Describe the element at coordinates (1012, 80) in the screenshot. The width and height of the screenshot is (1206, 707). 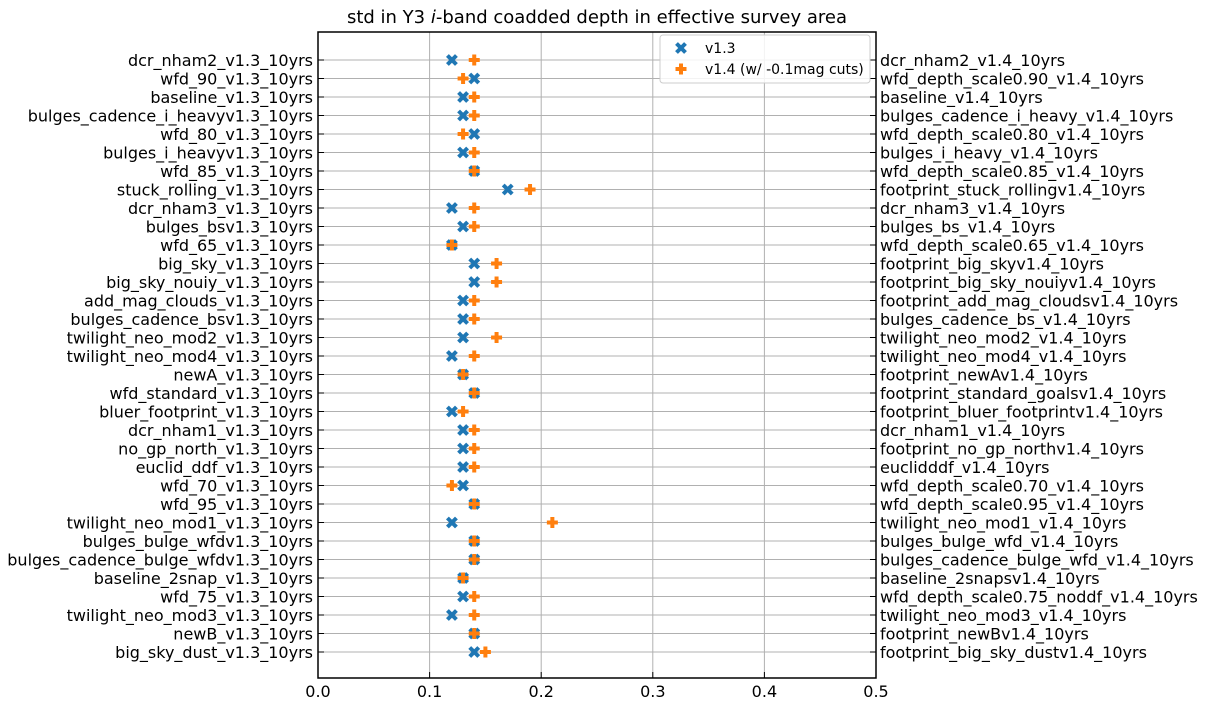
I see `y-tick-label-right: wfd_depth_scale0.90_v1.4_10yrs` at that location.